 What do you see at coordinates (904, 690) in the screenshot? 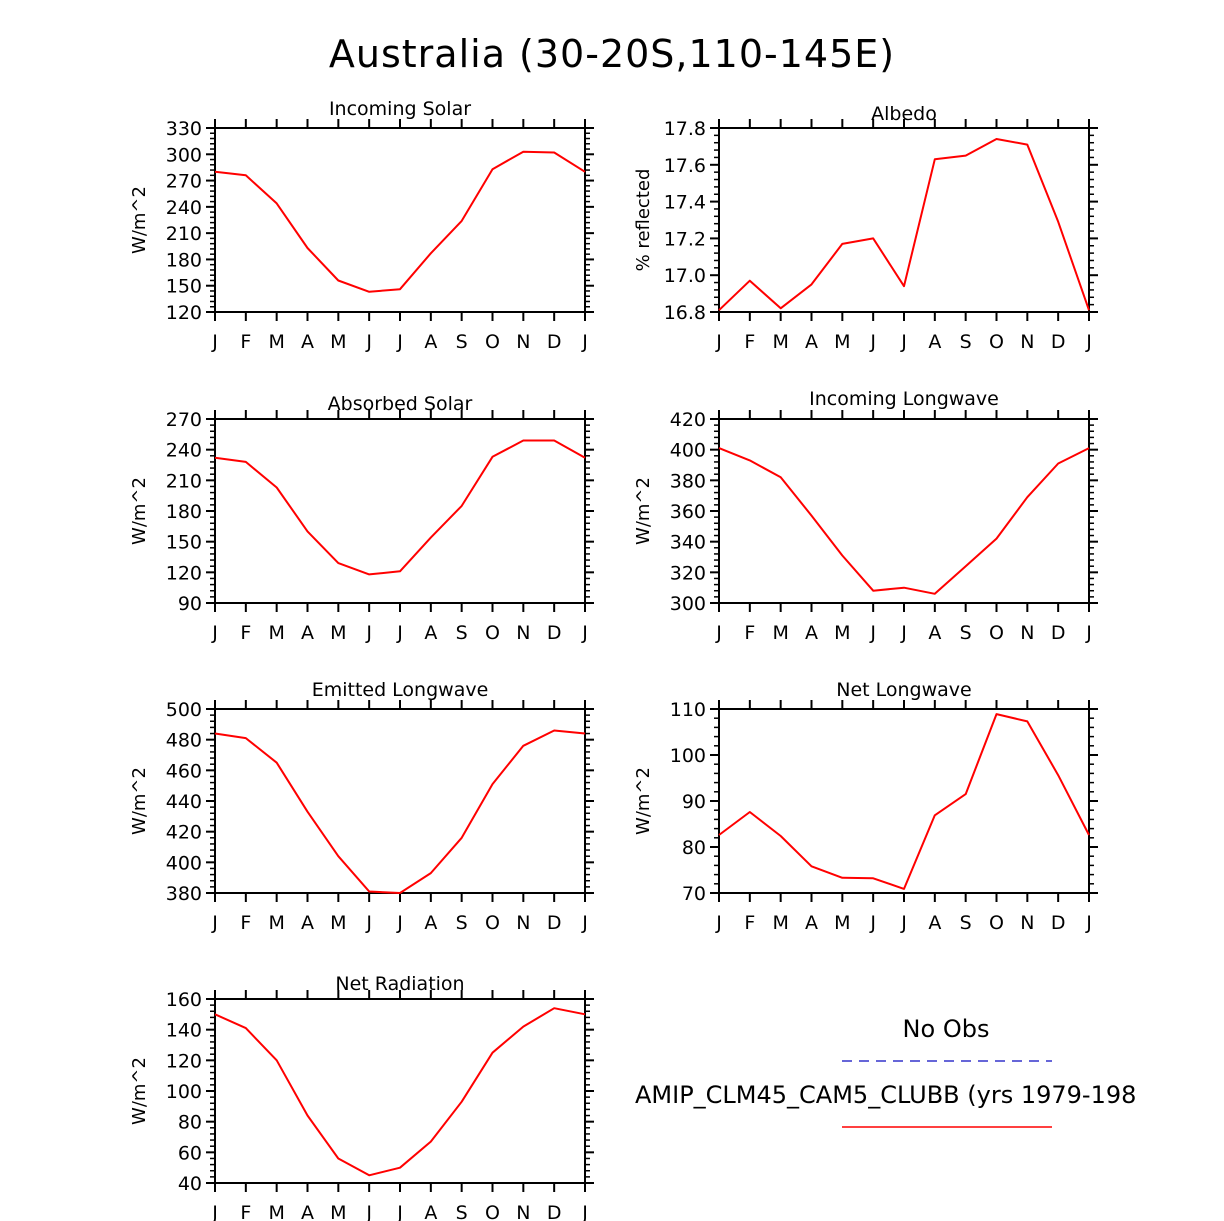
I see `panel-title: Net Longwave` at bounding box center [904, 690].